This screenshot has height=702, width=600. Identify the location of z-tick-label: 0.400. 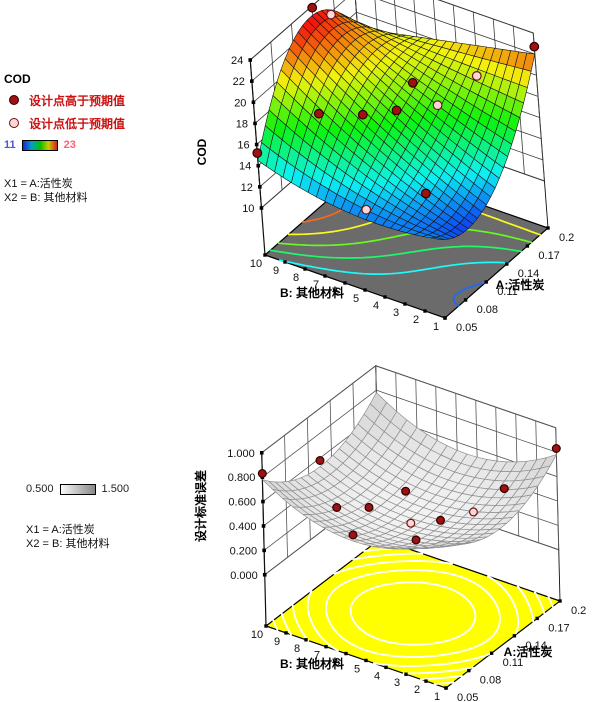
(243, 527).